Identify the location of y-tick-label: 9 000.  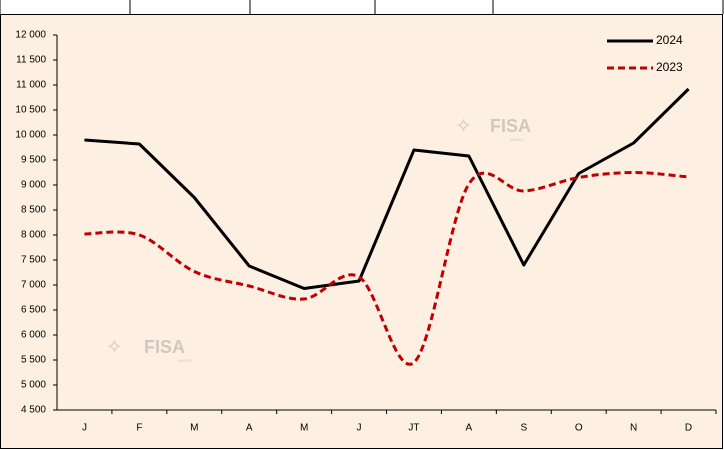
(33, 185).